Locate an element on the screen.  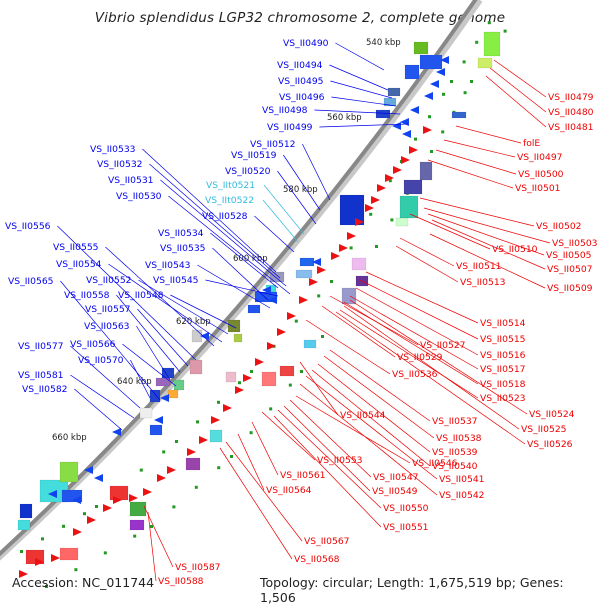
plus-gene-label: VS_II0502 is located at coordinates (559, 226).